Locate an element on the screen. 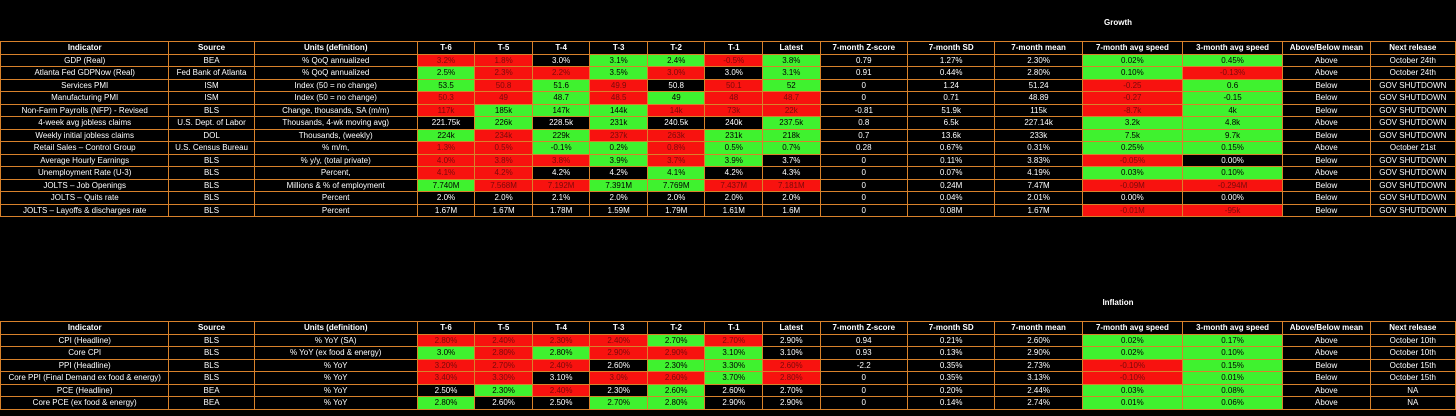 Image resolution: width=1456 pixels, height=416 pixels. cell-mean: 2.74% is located at coordinates (1038, 403).